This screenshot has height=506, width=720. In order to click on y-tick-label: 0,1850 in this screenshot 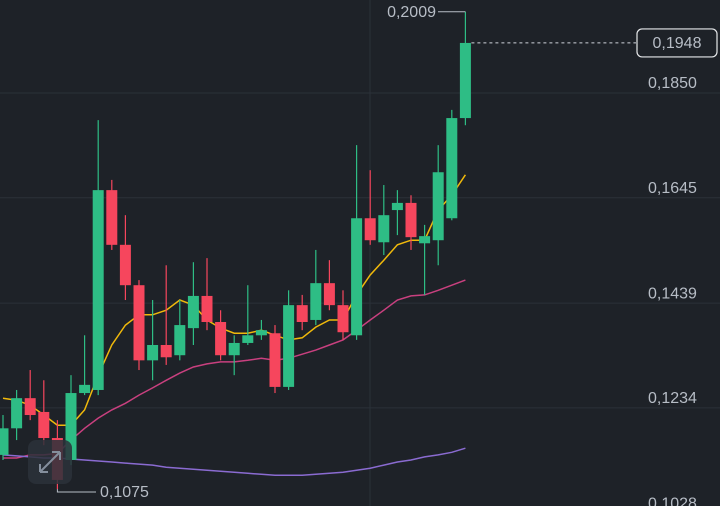, I will do `click(672, 83)`.